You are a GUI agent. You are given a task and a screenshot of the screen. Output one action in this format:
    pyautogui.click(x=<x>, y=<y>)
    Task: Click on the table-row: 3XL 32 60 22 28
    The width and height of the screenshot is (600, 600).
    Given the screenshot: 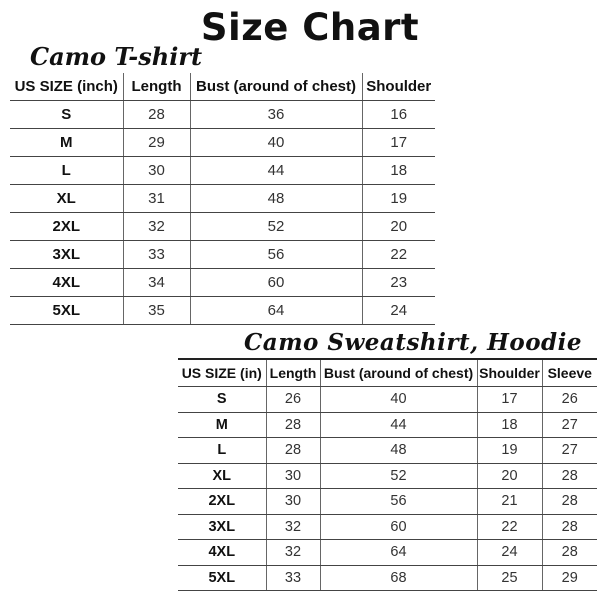 What is the action you would take?
    pyautogui.click(x=387, y=527)
    